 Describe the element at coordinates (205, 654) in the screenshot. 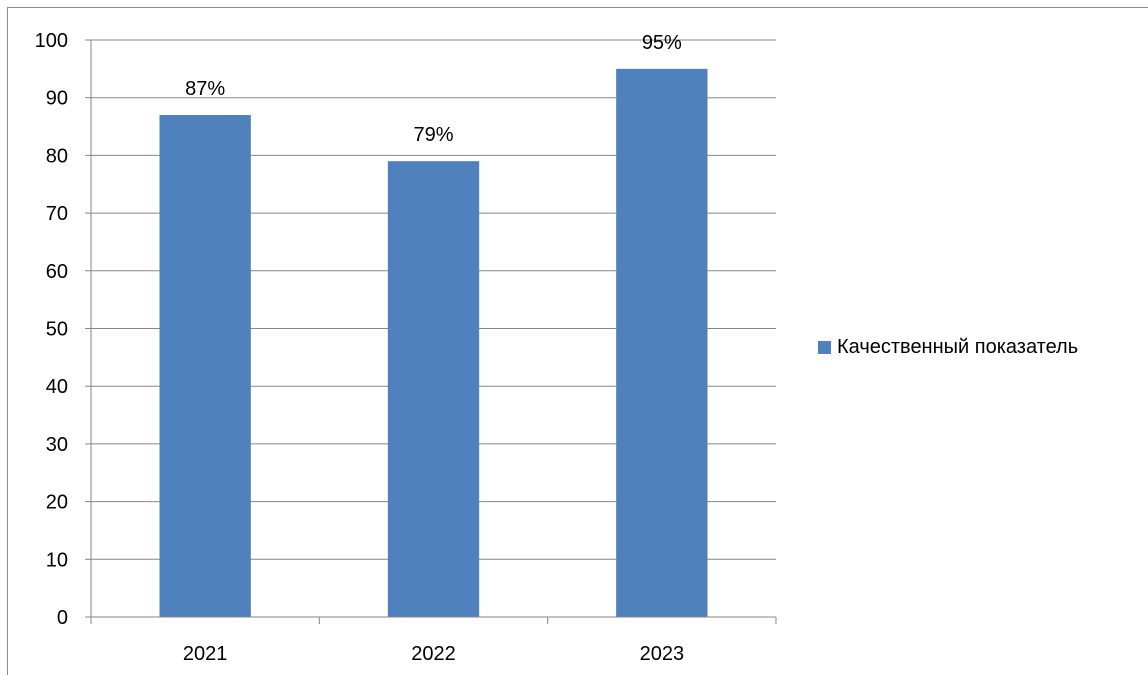

I see `x-tick-label: 2021` at that location.